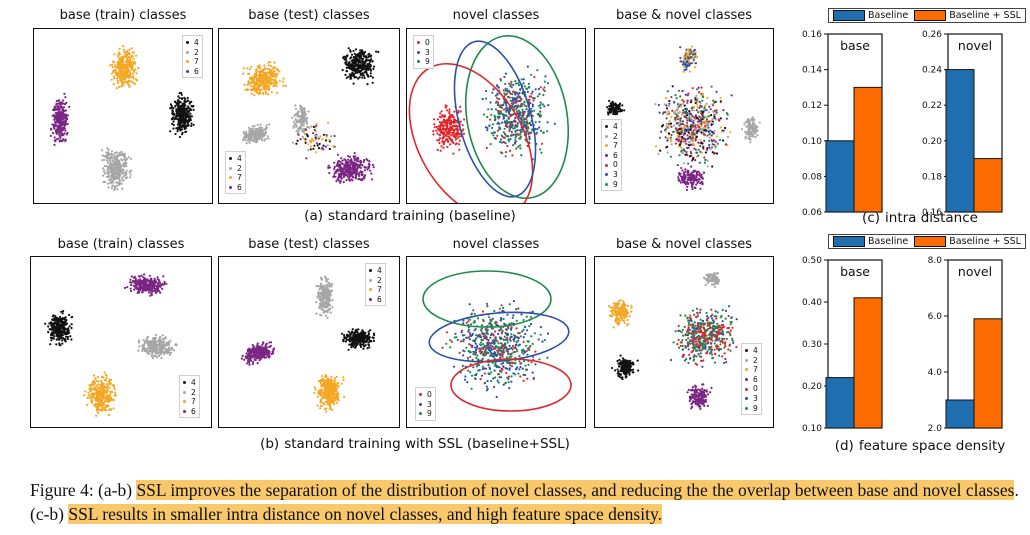 The height and width of the screenshot is (535, 1030). Describe the element at coordinates (751, 399) in the screenshot. I see `legend-entry: 3` at that location.